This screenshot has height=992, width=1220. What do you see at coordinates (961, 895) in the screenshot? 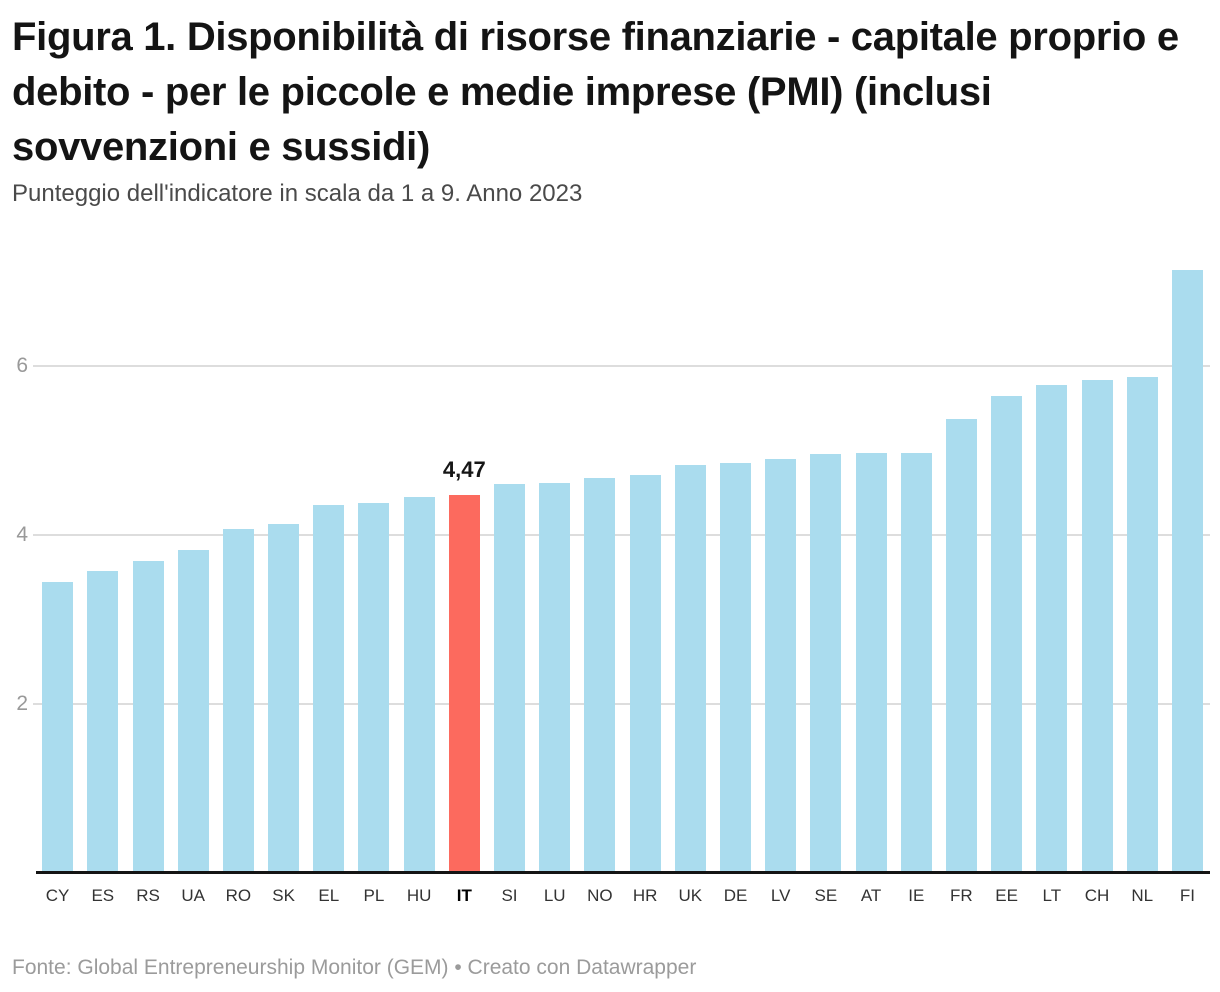
I see `x-label-FR: FR` at bounding box center [961, 895].